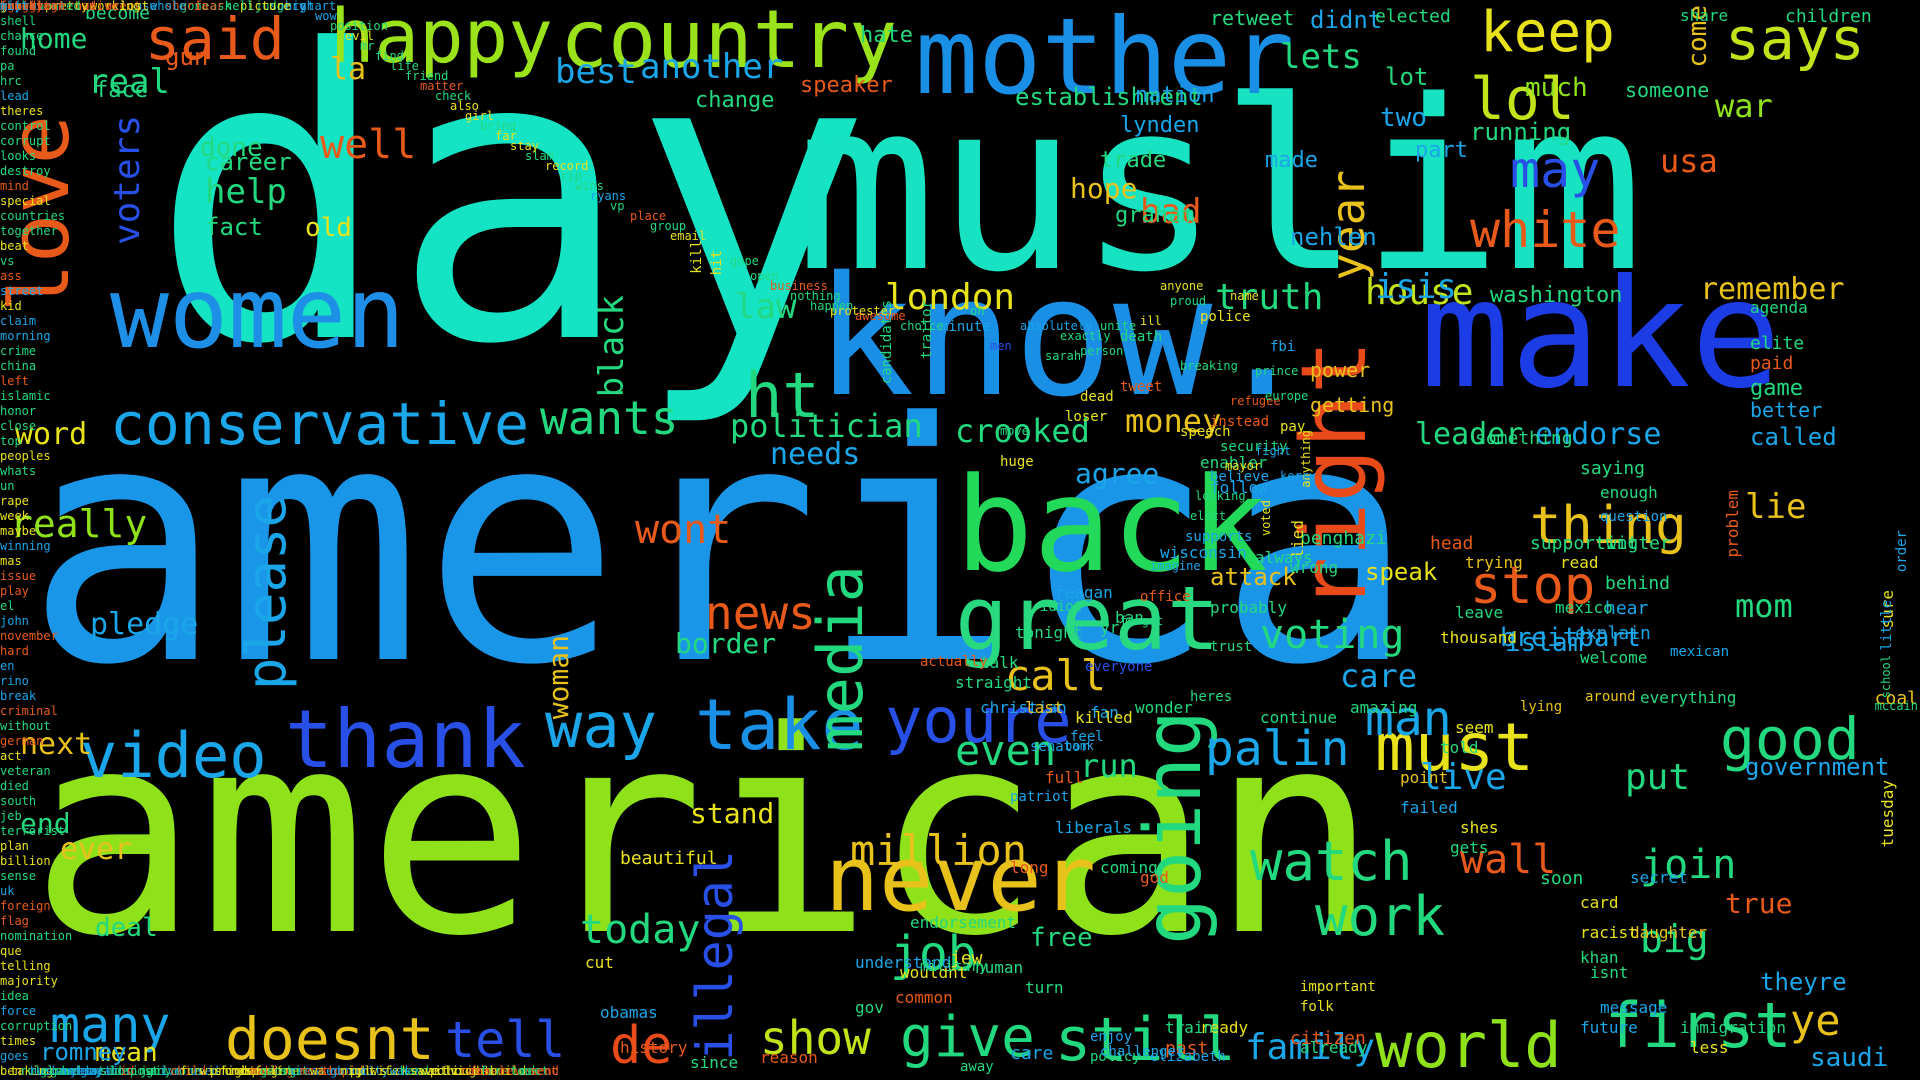 The height and width of the screenshot is (1080, 1920). I want to click on word-221: immigration, so click(1733, 1027).